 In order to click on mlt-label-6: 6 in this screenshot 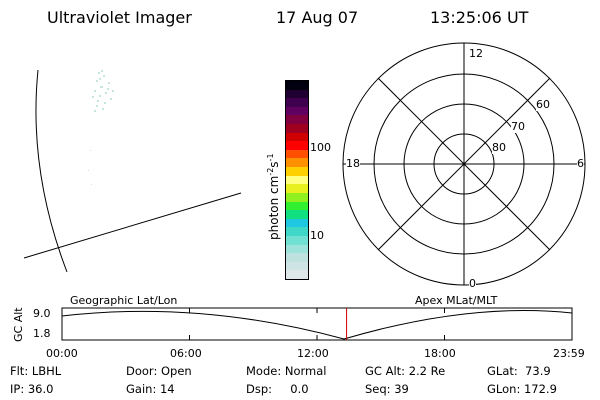, I will do `click(580, 163)`.